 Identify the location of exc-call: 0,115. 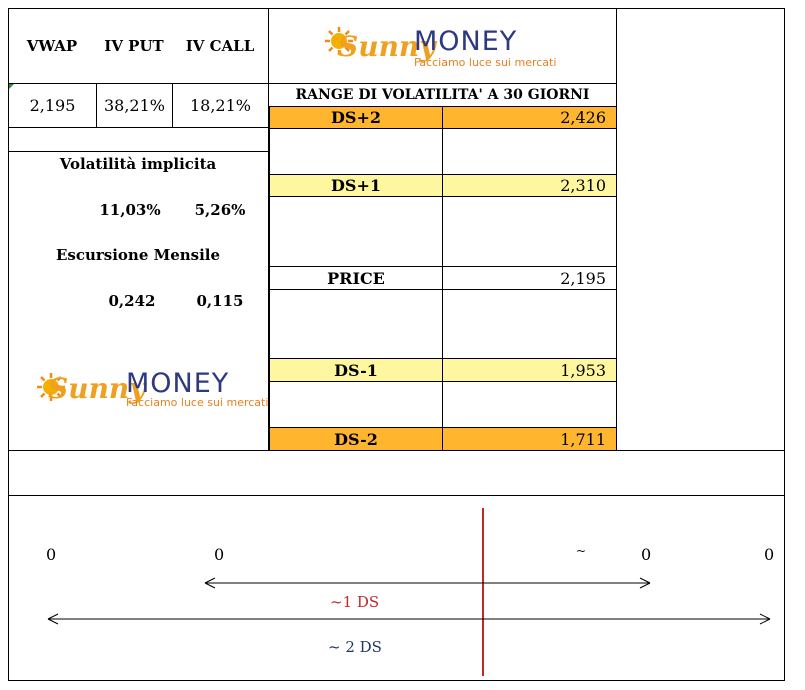
(220, 301).